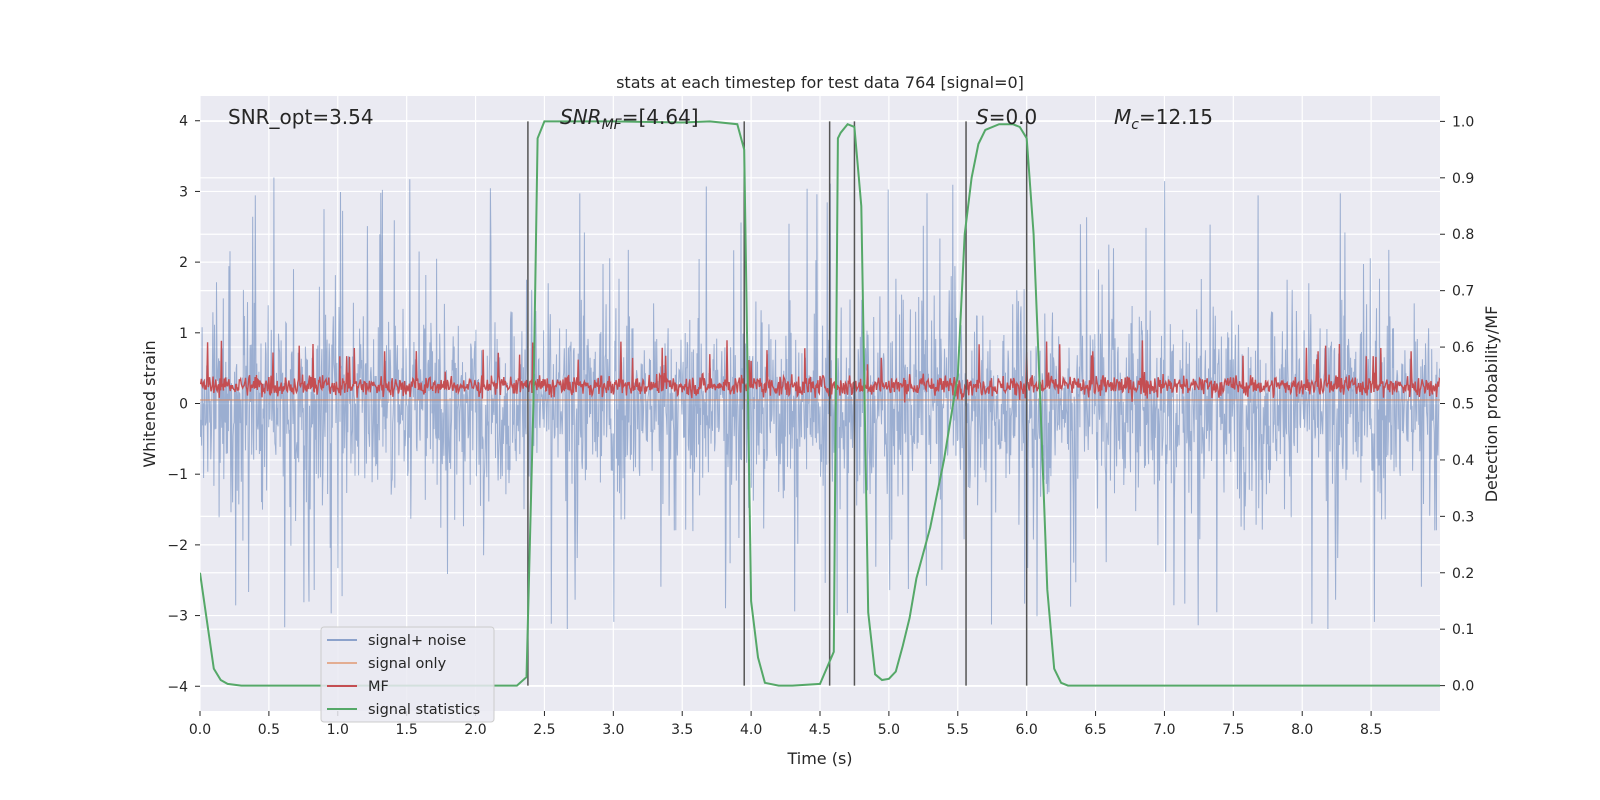 The height and width of the screenshot is (800, 1600). I want to click on annotation-snr-mf: SNRMF=[4.64], so click(629, 119).